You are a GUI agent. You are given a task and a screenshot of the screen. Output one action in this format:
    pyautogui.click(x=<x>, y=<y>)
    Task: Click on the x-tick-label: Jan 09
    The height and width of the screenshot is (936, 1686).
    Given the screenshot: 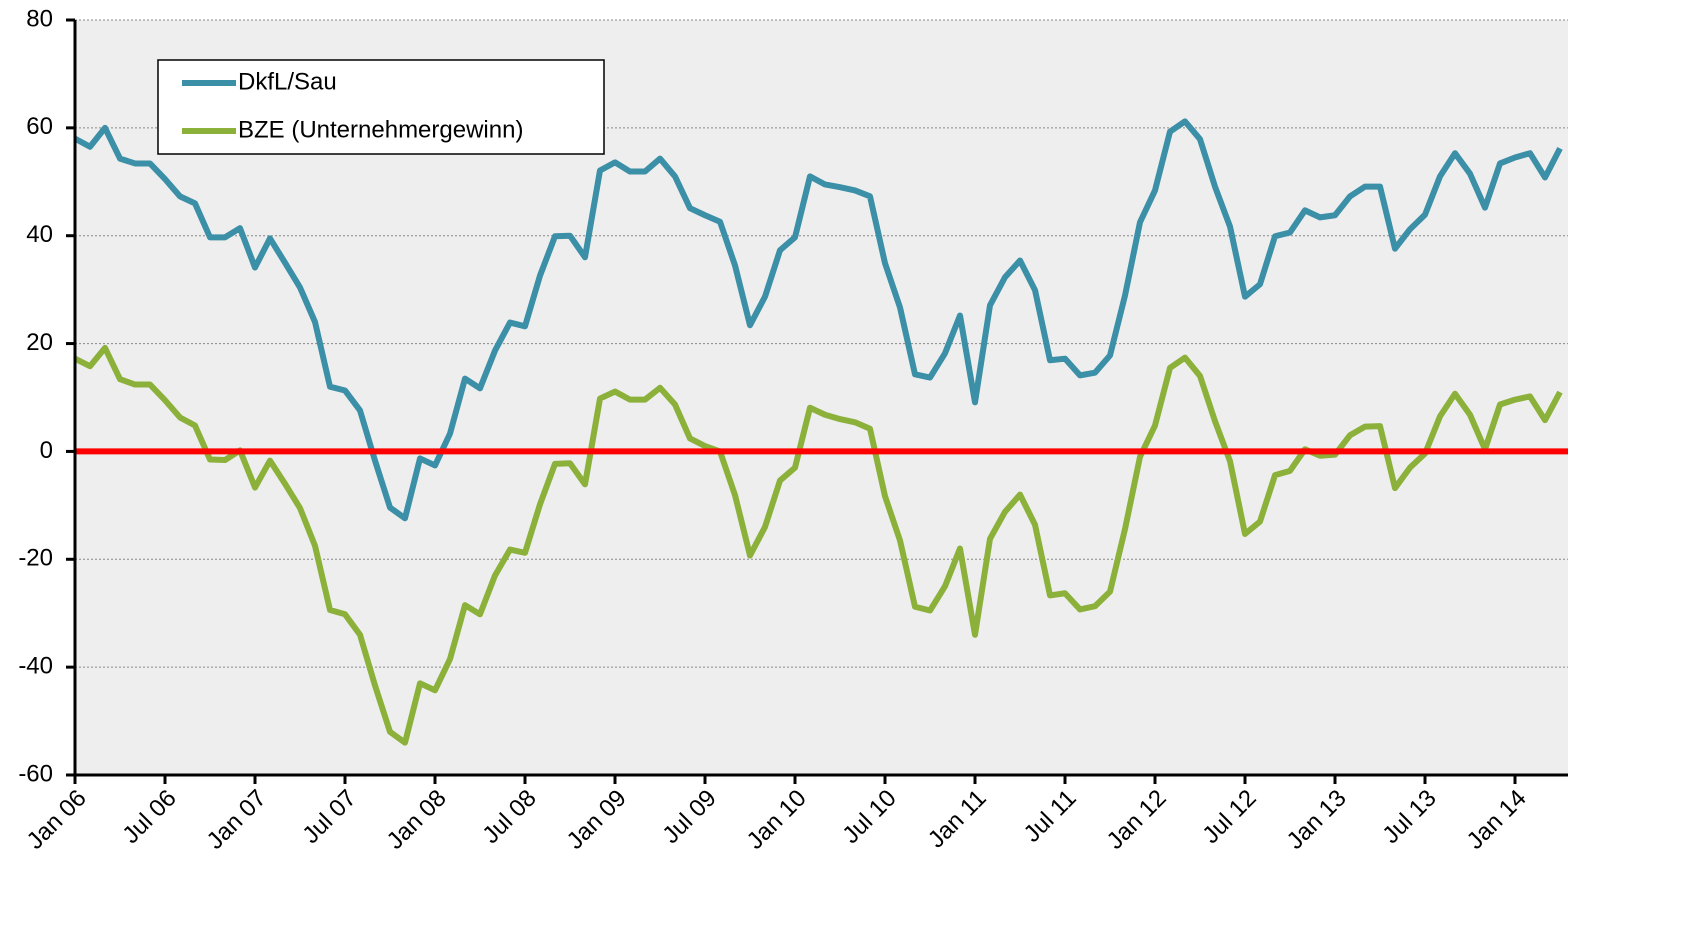 What is the action you would take?
    pyautogui.click(x=597, y=820)
    